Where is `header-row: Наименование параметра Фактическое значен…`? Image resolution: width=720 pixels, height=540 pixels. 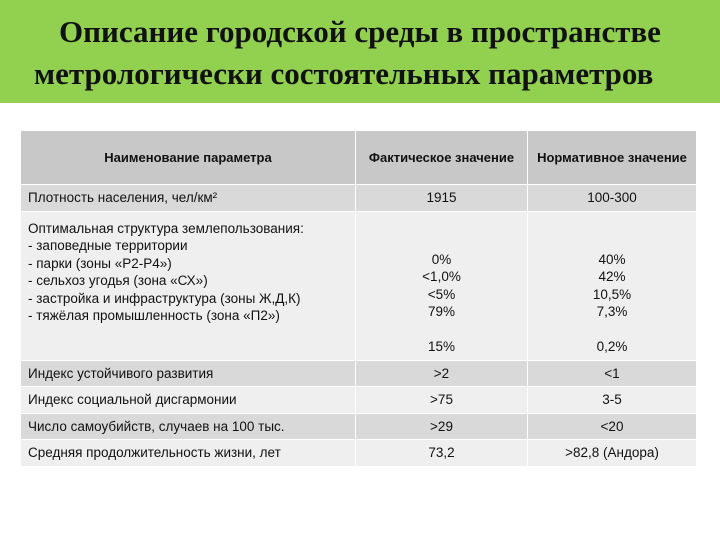
header-row: Наименование параметра Фактическое значен… is located at coordinates (358, 157).